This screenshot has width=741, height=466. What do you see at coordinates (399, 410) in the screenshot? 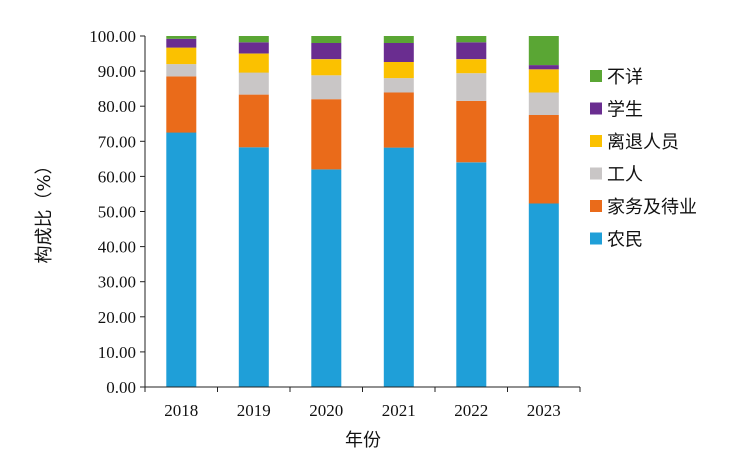
I see `x-tick-label: 2021` at bounding box center [399, 410].